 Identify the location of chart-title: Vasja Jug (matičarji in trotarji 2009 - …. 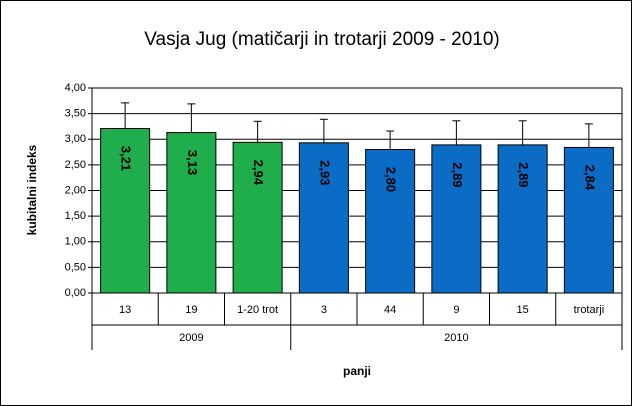
(322, 39).